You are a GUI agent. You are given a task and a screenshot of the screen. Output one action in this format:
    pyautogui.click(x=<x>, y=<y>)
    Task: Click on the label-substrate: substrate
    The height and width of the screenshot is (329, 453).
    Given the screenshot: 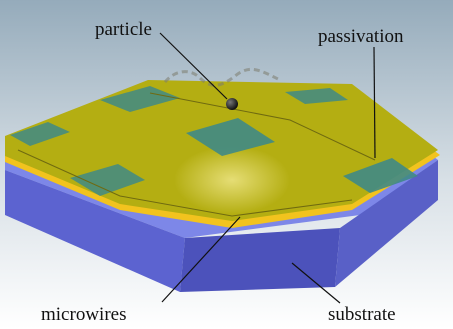 What is the action you would take?
    pyautogui.click(x=362, y=314)
    